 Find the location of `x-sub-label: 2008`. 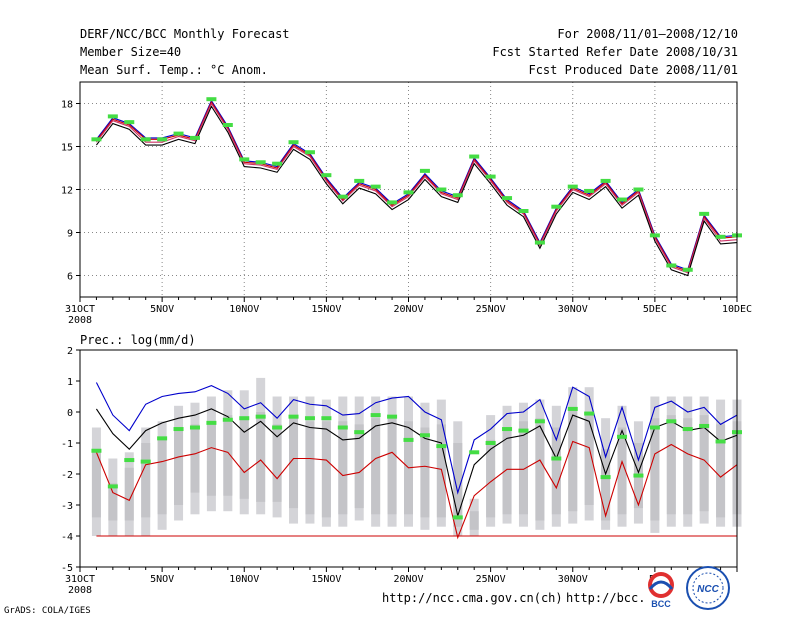

x-sub-label: 2008 is located at coordinates (80, 320).